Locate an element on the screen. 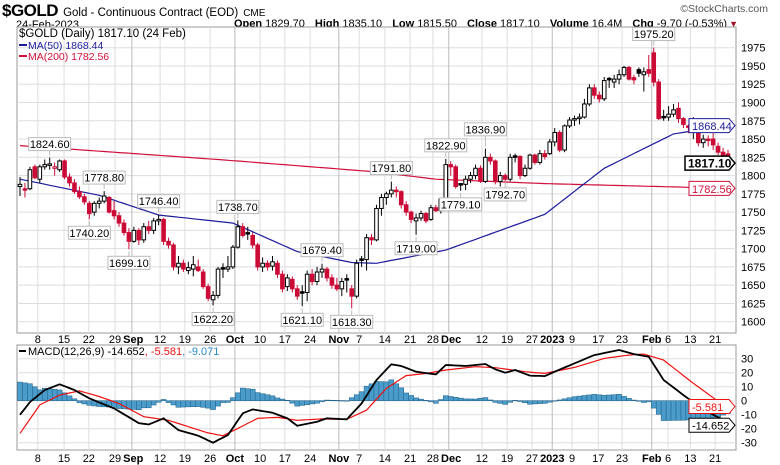 Image resolution: width=780 pixels, height=465 pixels. macd-y-tick-label: 20 is located at coordinates (747, 374).